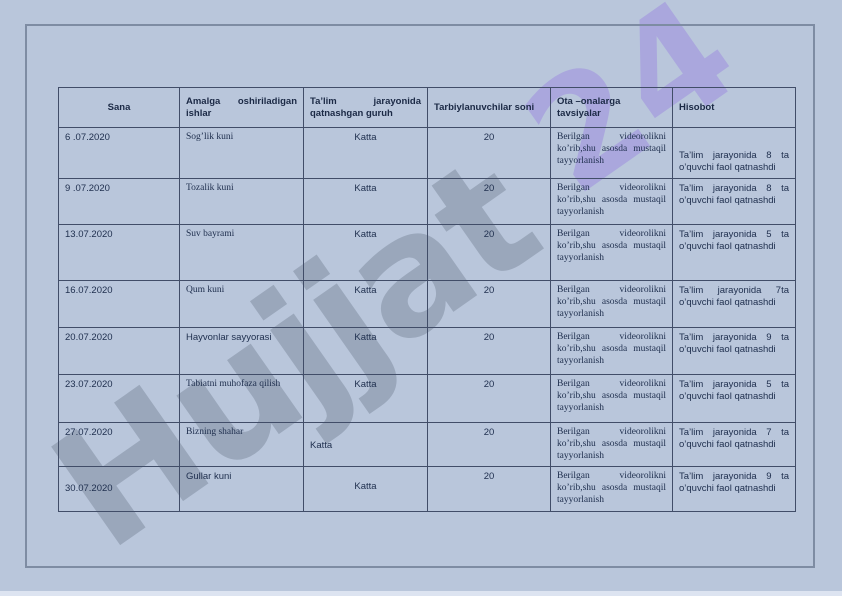  I want to click on column-header-sana: Sana, so click(119, 107).